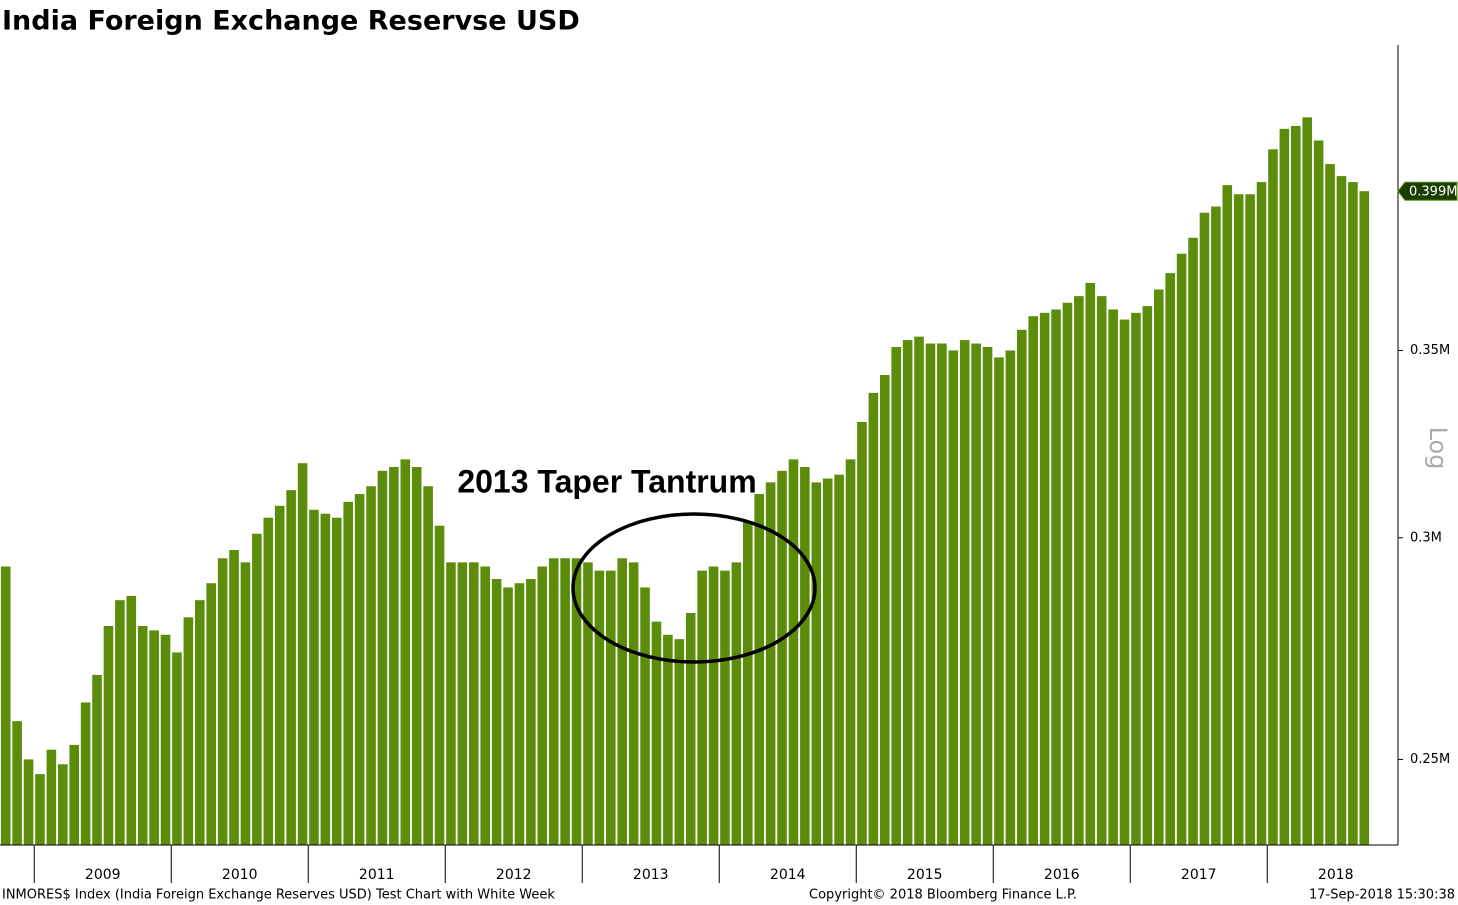 The height and width of the screenshot is (905, 1458). Describe the element at coordinates (240, 875) in the screenshot. I see `x-tick-label: 2010` at that location.